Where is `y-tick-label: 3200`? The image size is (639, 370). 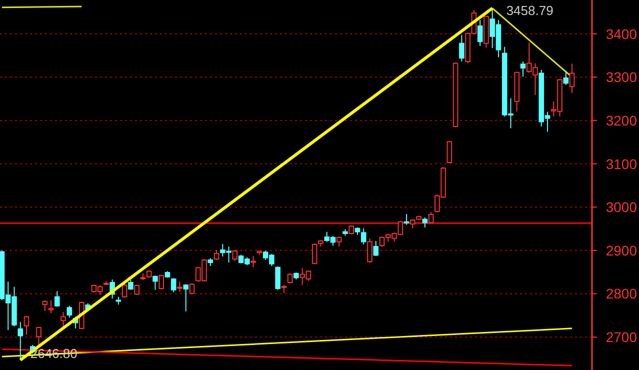 y-tick-label: 3200 is located at coordinates (622, 120).